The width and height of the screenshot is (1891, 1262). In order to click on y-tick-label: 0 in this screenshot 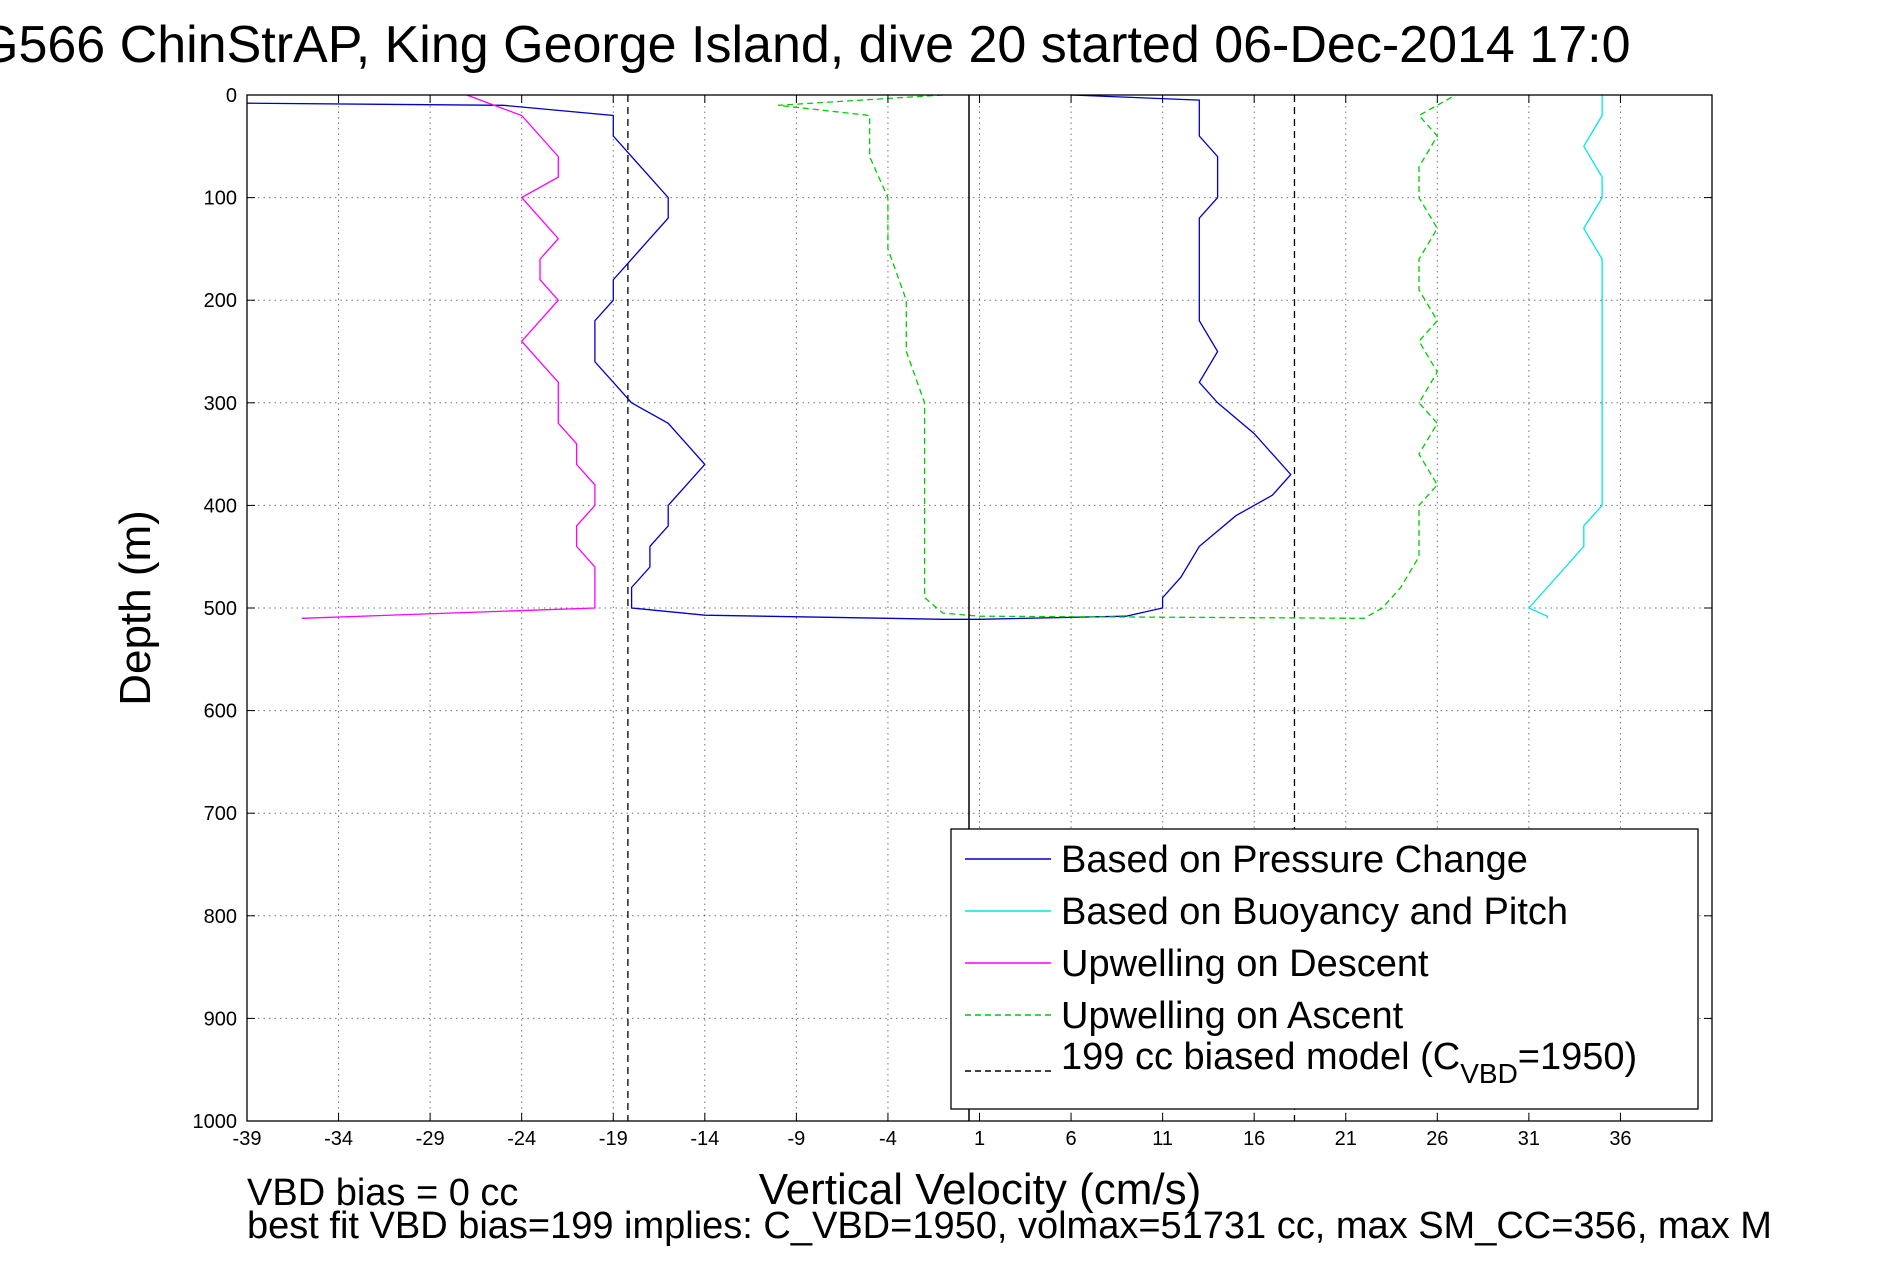, I will do `click(231, 96)`.